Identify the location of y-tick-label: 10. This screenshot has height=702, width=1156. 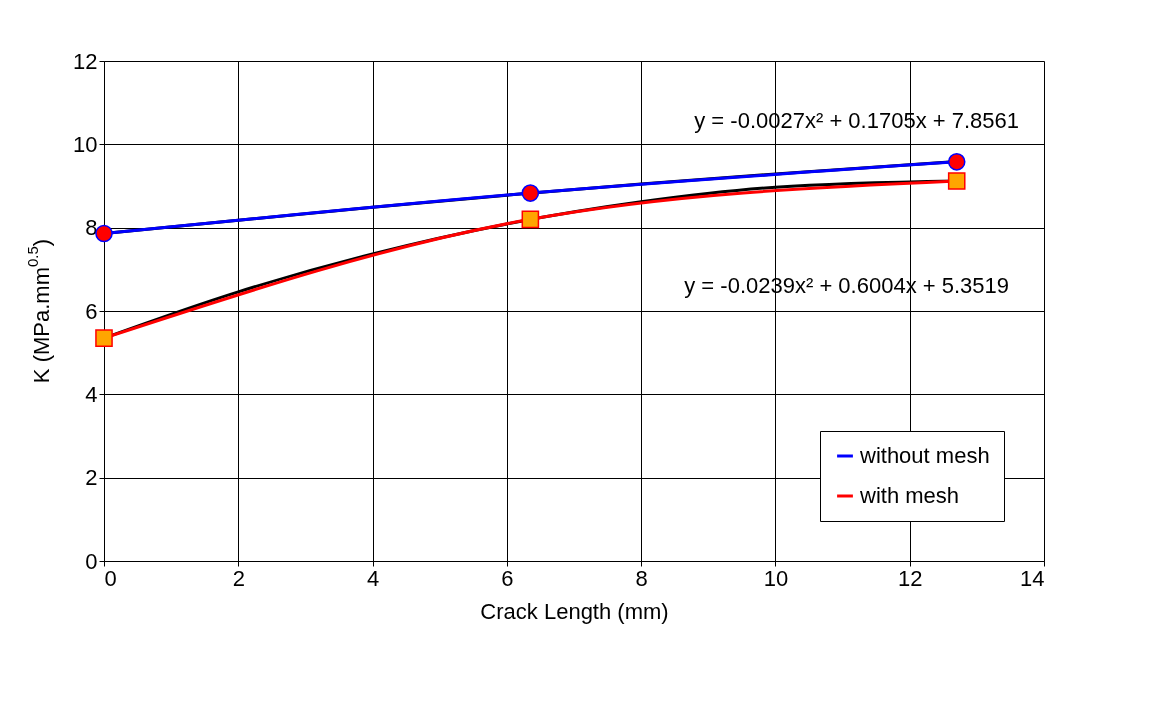
(85, 144).